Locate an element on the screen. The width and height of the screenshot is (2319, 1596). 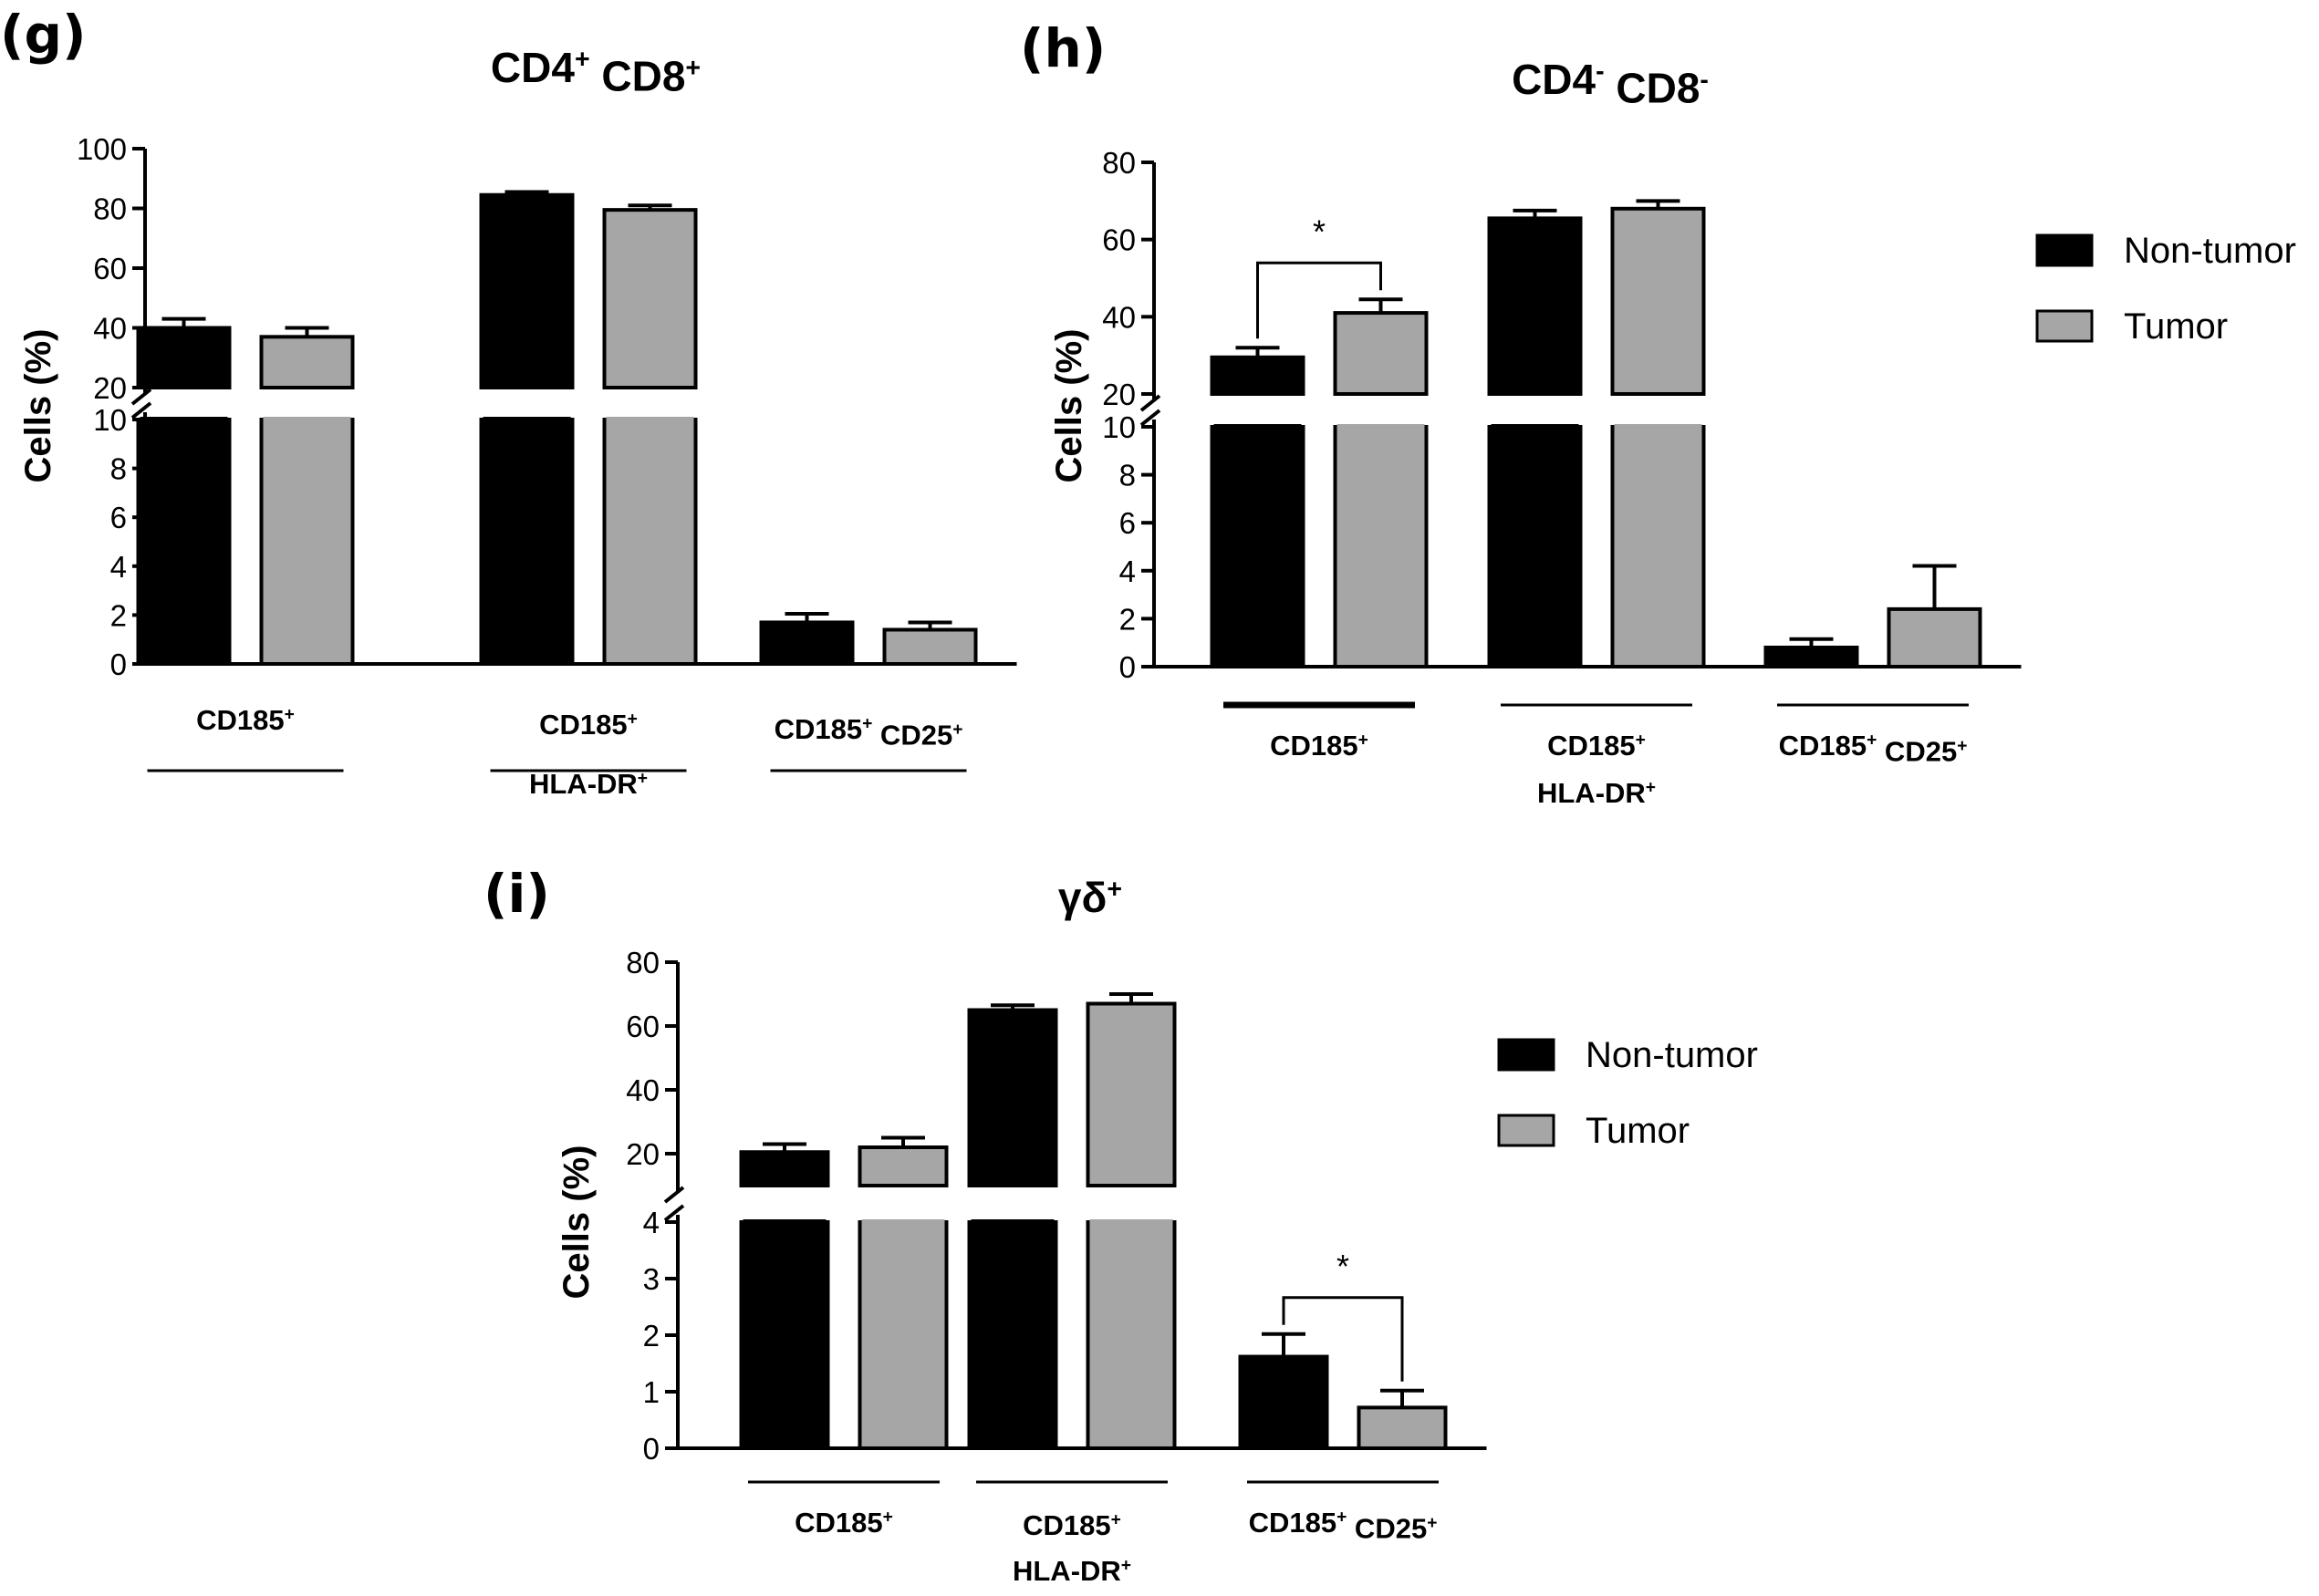
legend: Non-tumor Tumor is located at coordinates (1627, 1093).